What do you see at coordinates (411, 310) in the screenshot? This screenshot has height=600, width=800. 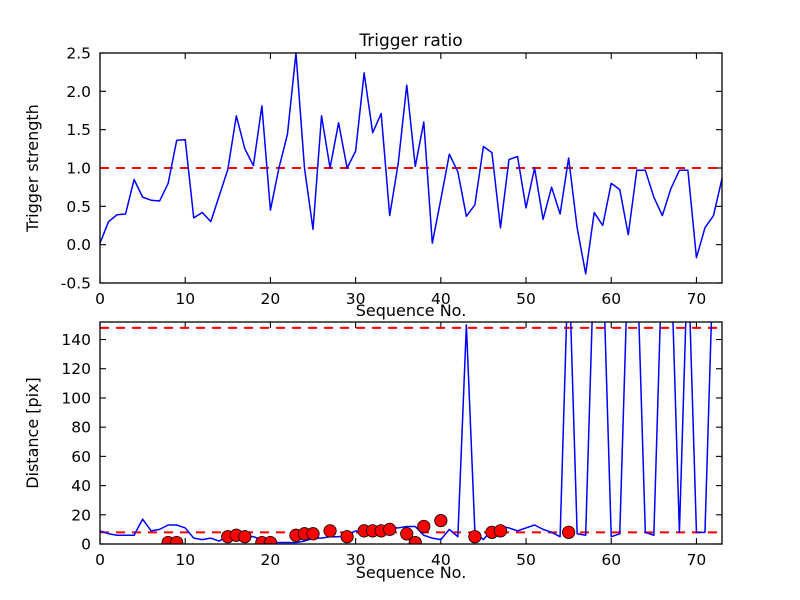 I see `x-axis-label-top: Sequence No.` at bounding box center [411, 310].